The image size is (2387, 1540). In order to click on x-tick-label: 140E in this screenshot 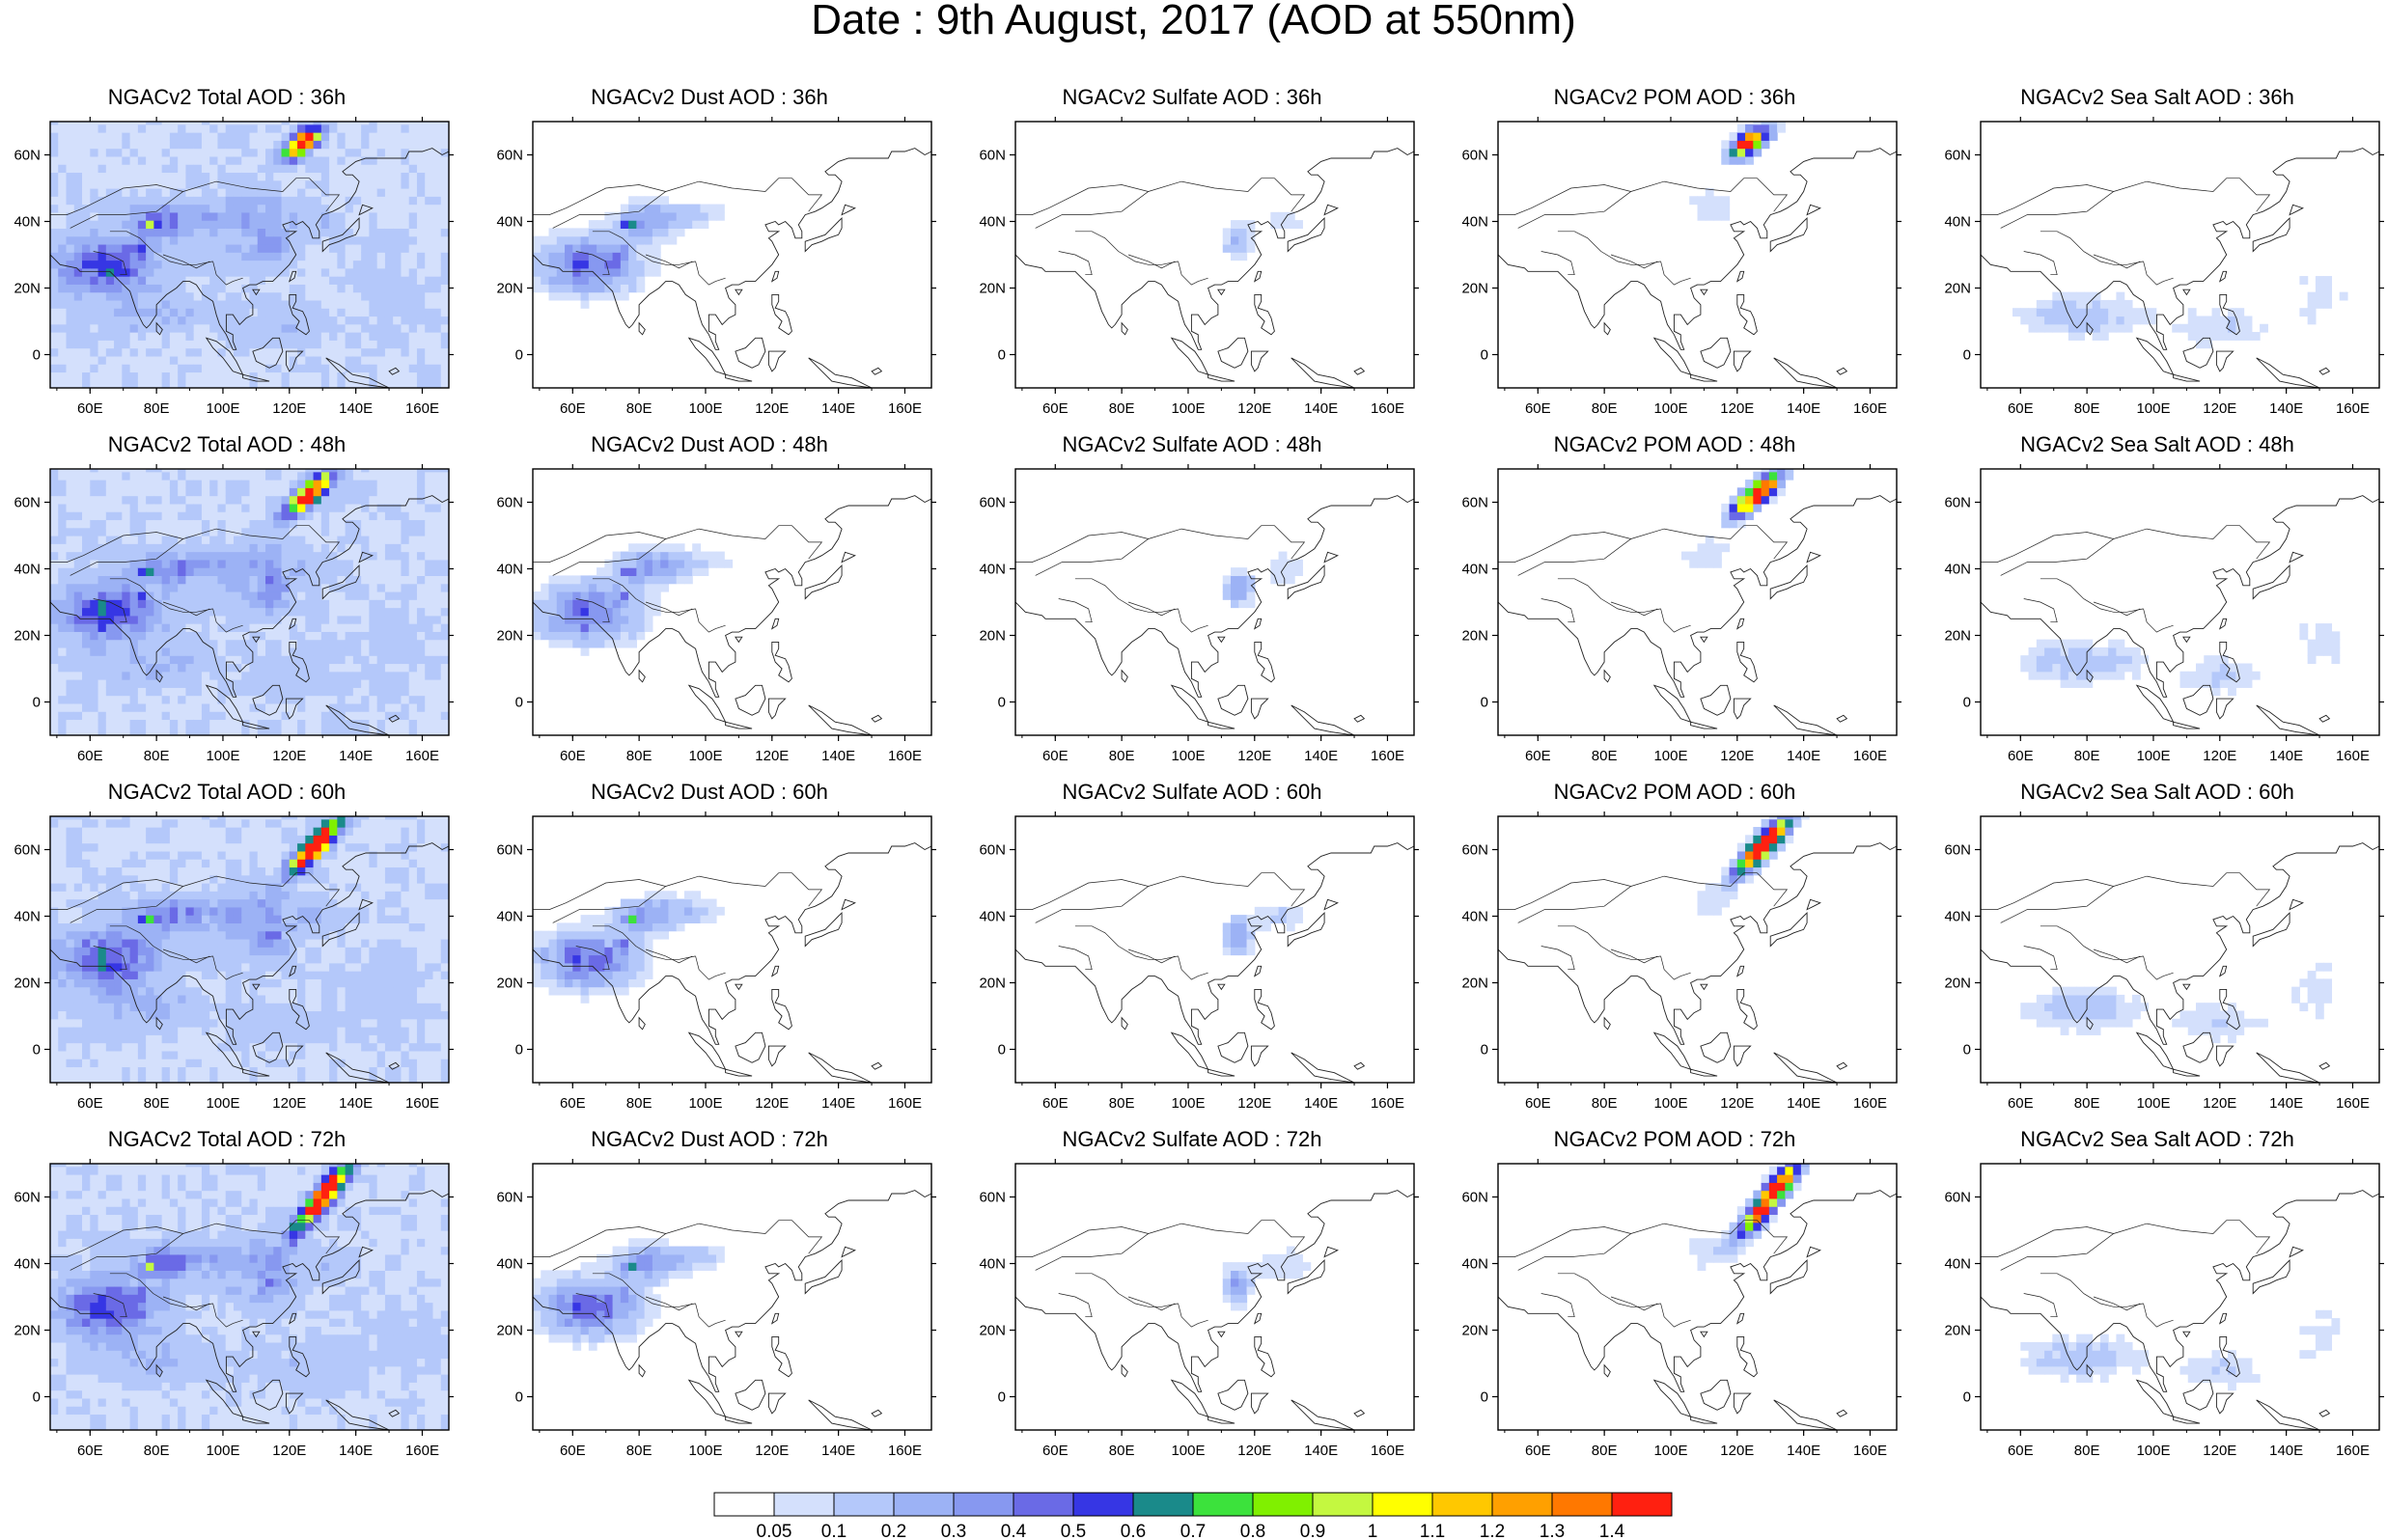, I will do `click(356, 756)`.